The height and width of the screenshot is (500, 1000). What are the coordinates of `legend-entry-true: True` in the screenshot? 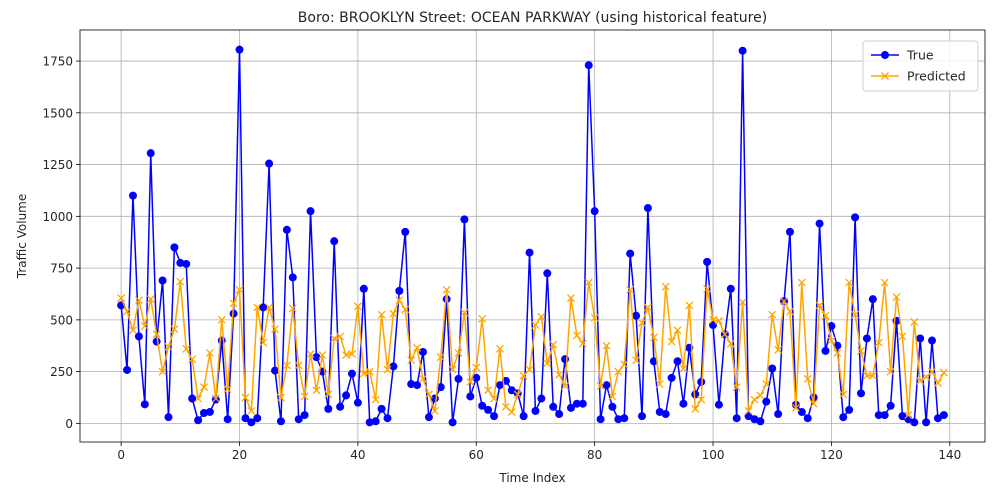 It's located at (902, 55).